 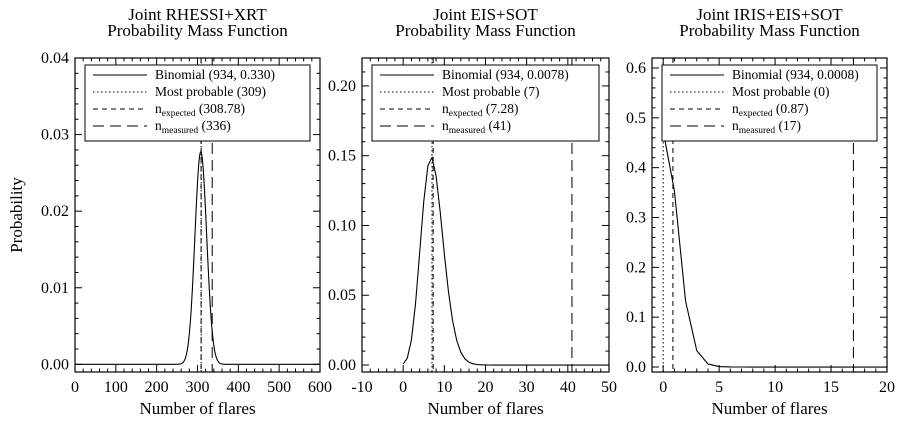 I want to click on legend-entry: nexpected (0.87), so click(x=770, y=110).